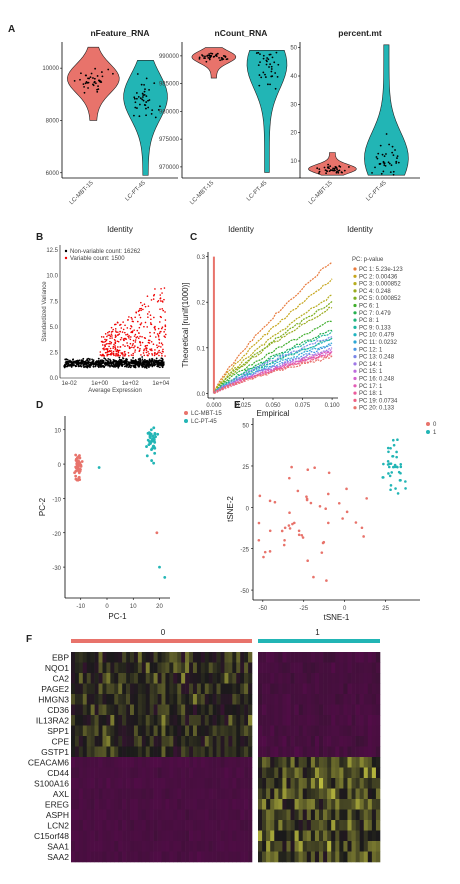  Describe the element at coordinates (355, 269) in the screenshot. I see `legend-marker` at that location.